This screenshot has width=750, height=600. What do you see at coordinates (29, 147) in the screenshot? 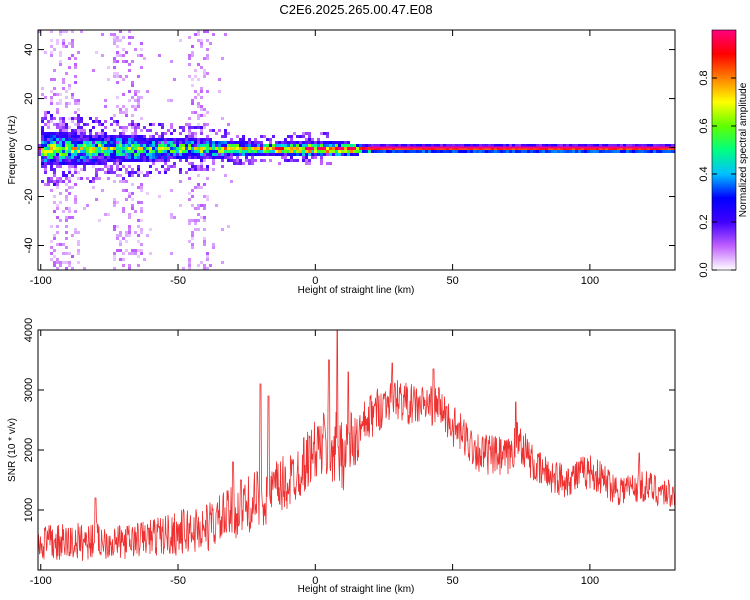
I see `y-tick-label: 0` at bounding box center [29, 147].